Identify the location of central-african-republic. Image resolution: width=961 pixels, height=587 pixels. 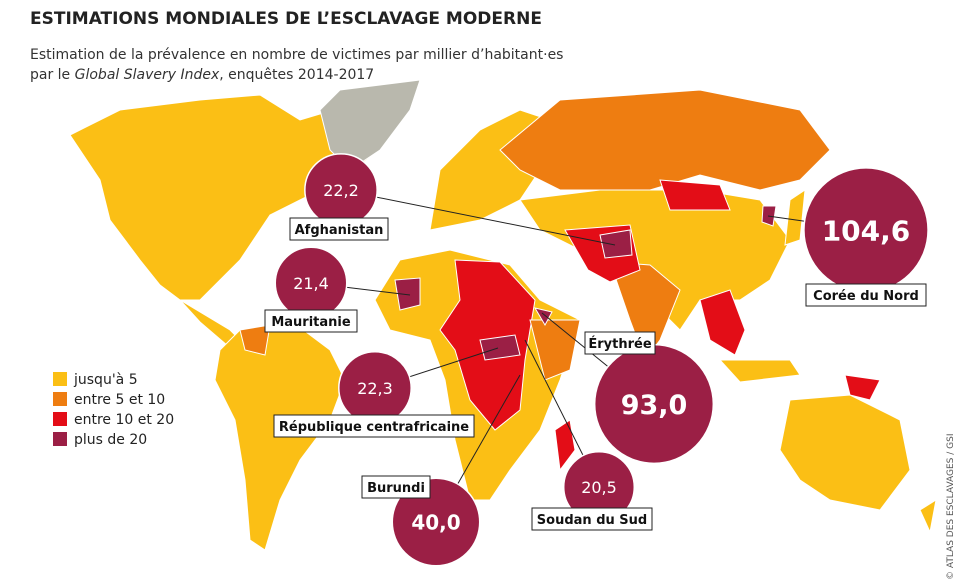
(500, 347).